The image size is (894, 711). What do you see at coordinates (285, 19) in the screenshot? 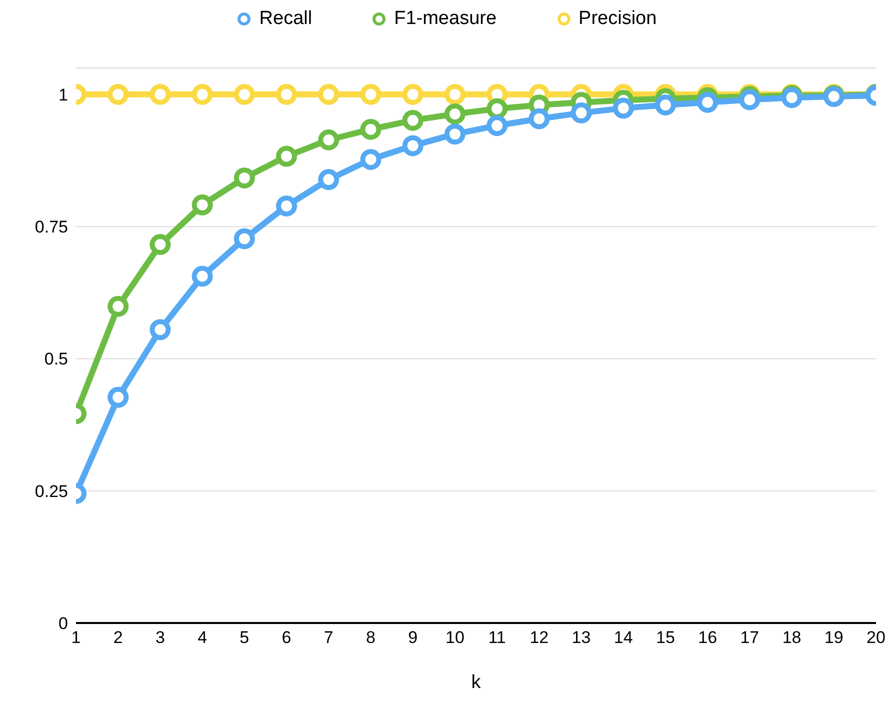
I see `legend-label: Recall` at bounding box center [285, 19].